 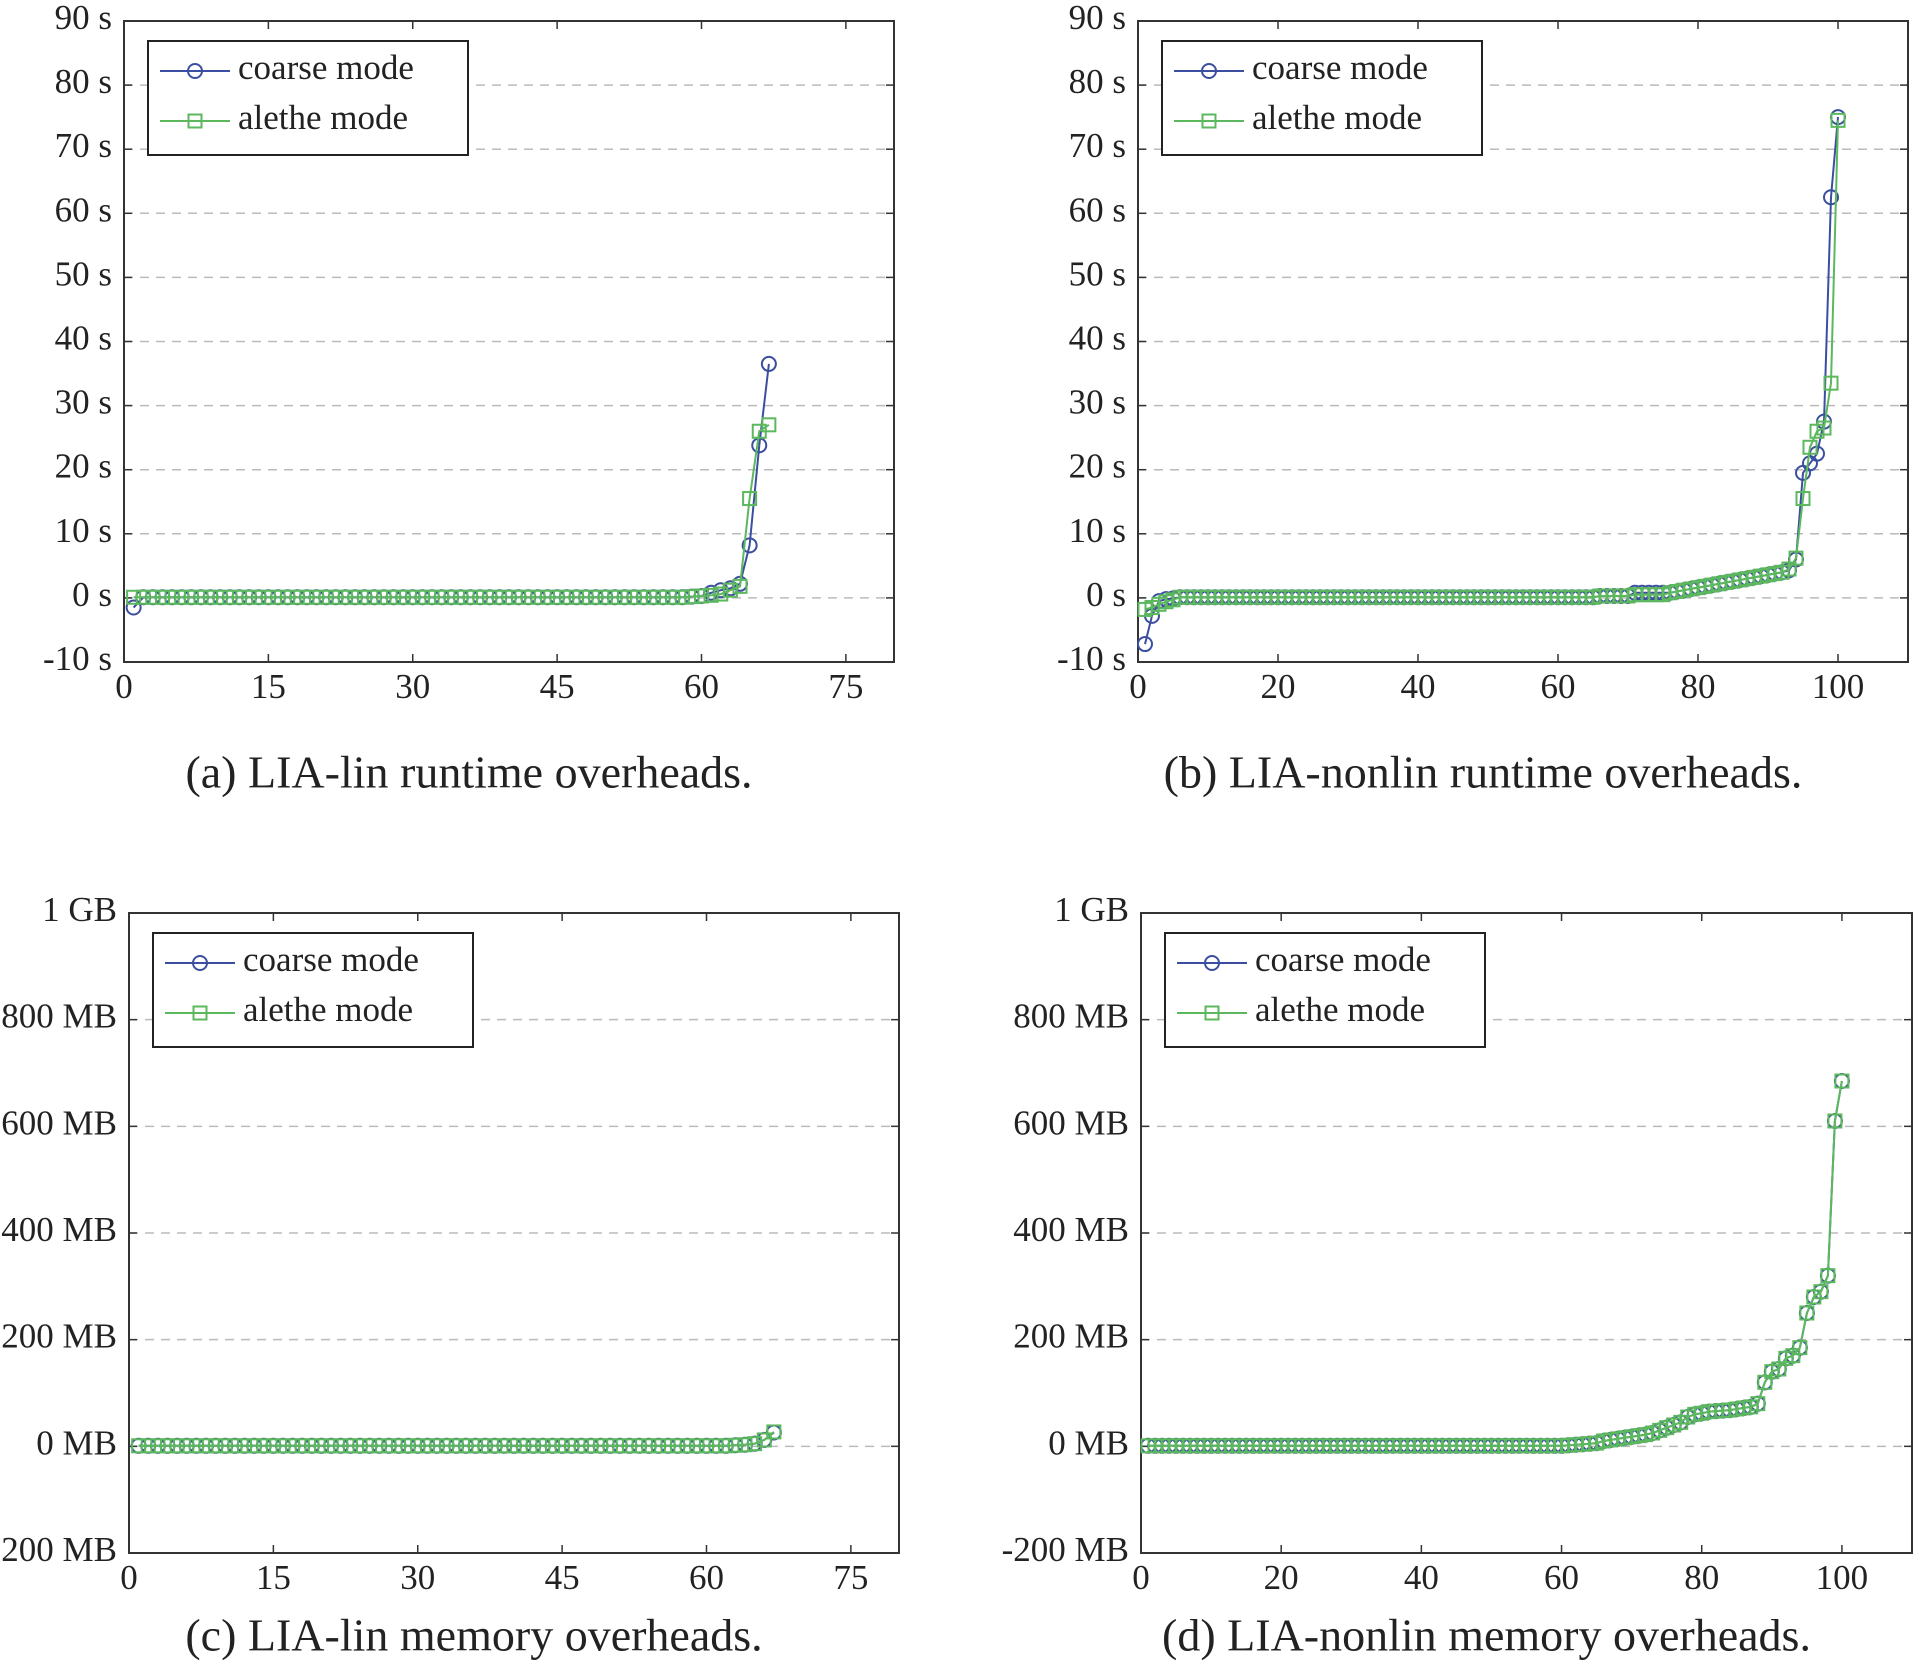 I want to click on caption: (a) LIA-lin runtime overheads., so click(x=468, y=772).